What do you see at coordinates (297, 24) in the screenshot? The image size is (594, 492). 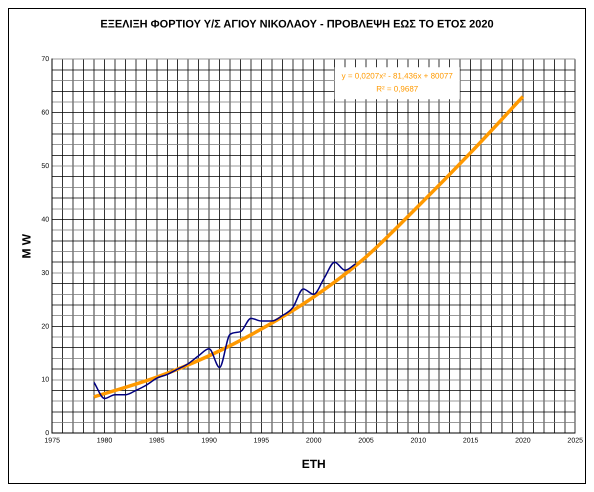 I see `chart-title: ΕΞΕΛΙΞΗ ΦΟΡΤΙΟΥ Υ/Σ ΑΓΙΟΥ ΝΙΚΟΛΑΟΥ - ΠΡΟΒΛΕΨΗ ΕΩΣ ΤΟ ΕΤΟΣ 2020` at bounding box center [297, 24].